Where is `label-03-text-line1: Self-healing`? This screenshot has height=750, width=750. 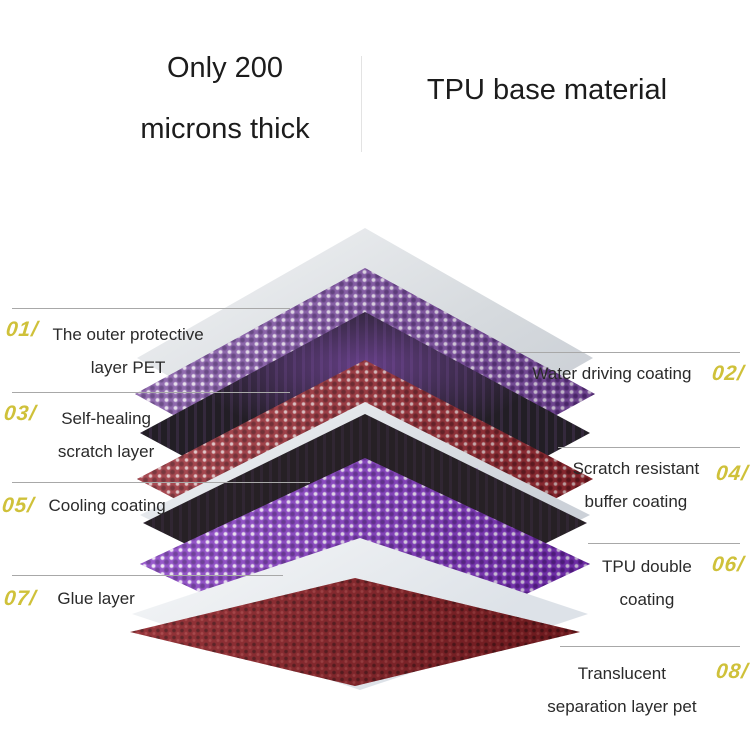 label-03-text-line1: Self-healing is located at coordinates (106, 418).